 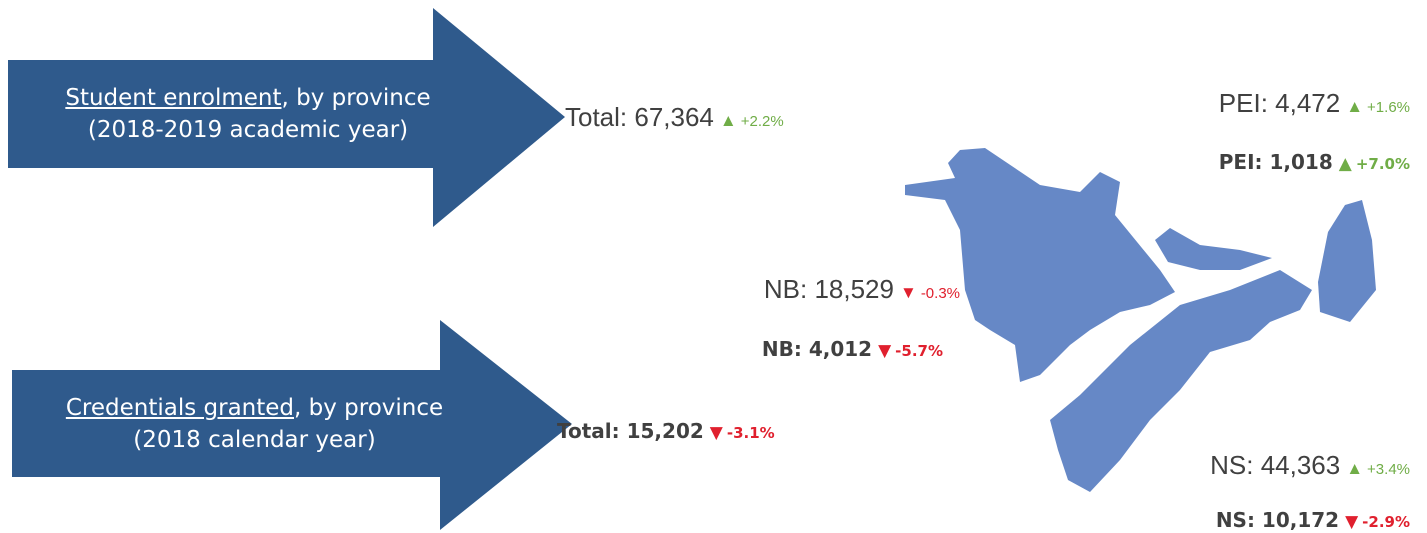 I want to click on stat: NB: 4,012 ▼ -5.7%, so click(x=852, y=349).